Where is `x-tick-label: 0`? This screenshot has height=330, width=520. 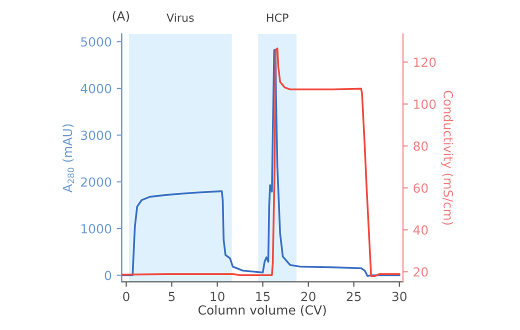 x-tick-label: 0 is located at coordinates (126, 297).